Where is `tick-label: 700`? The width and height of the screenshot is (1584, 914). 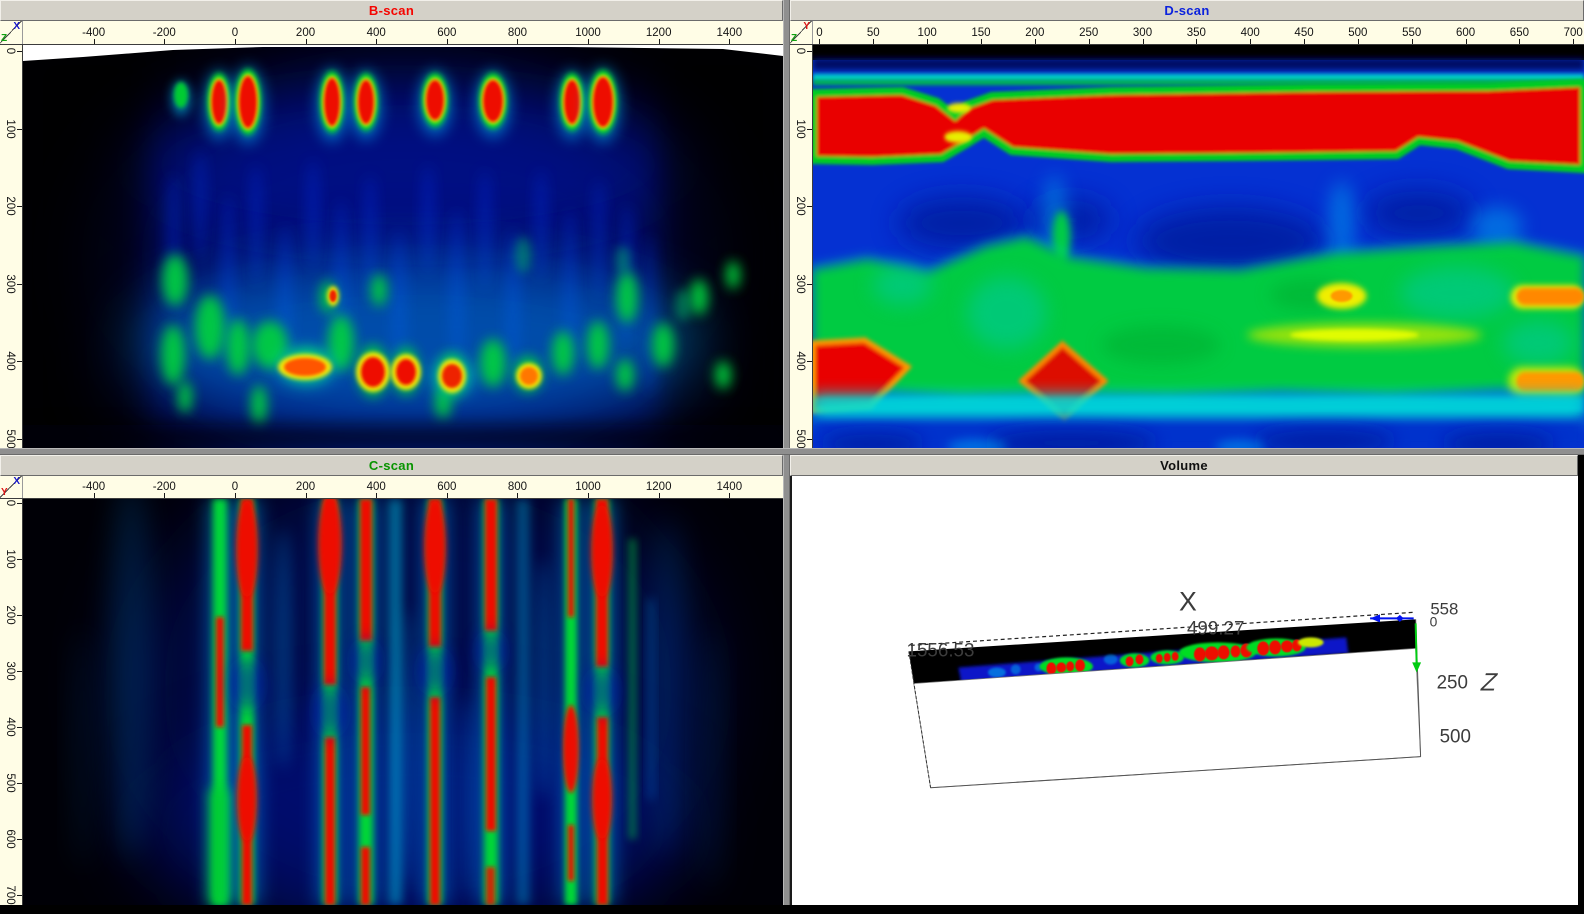 tick-label: 700 is located at coordinates (1573, 33).